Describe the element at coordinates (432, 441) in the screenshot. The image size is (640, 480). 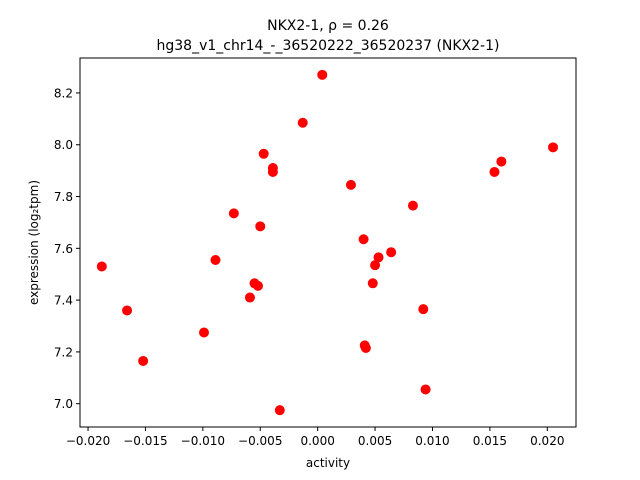
I see `x-tick-label: 0.010` at that location.